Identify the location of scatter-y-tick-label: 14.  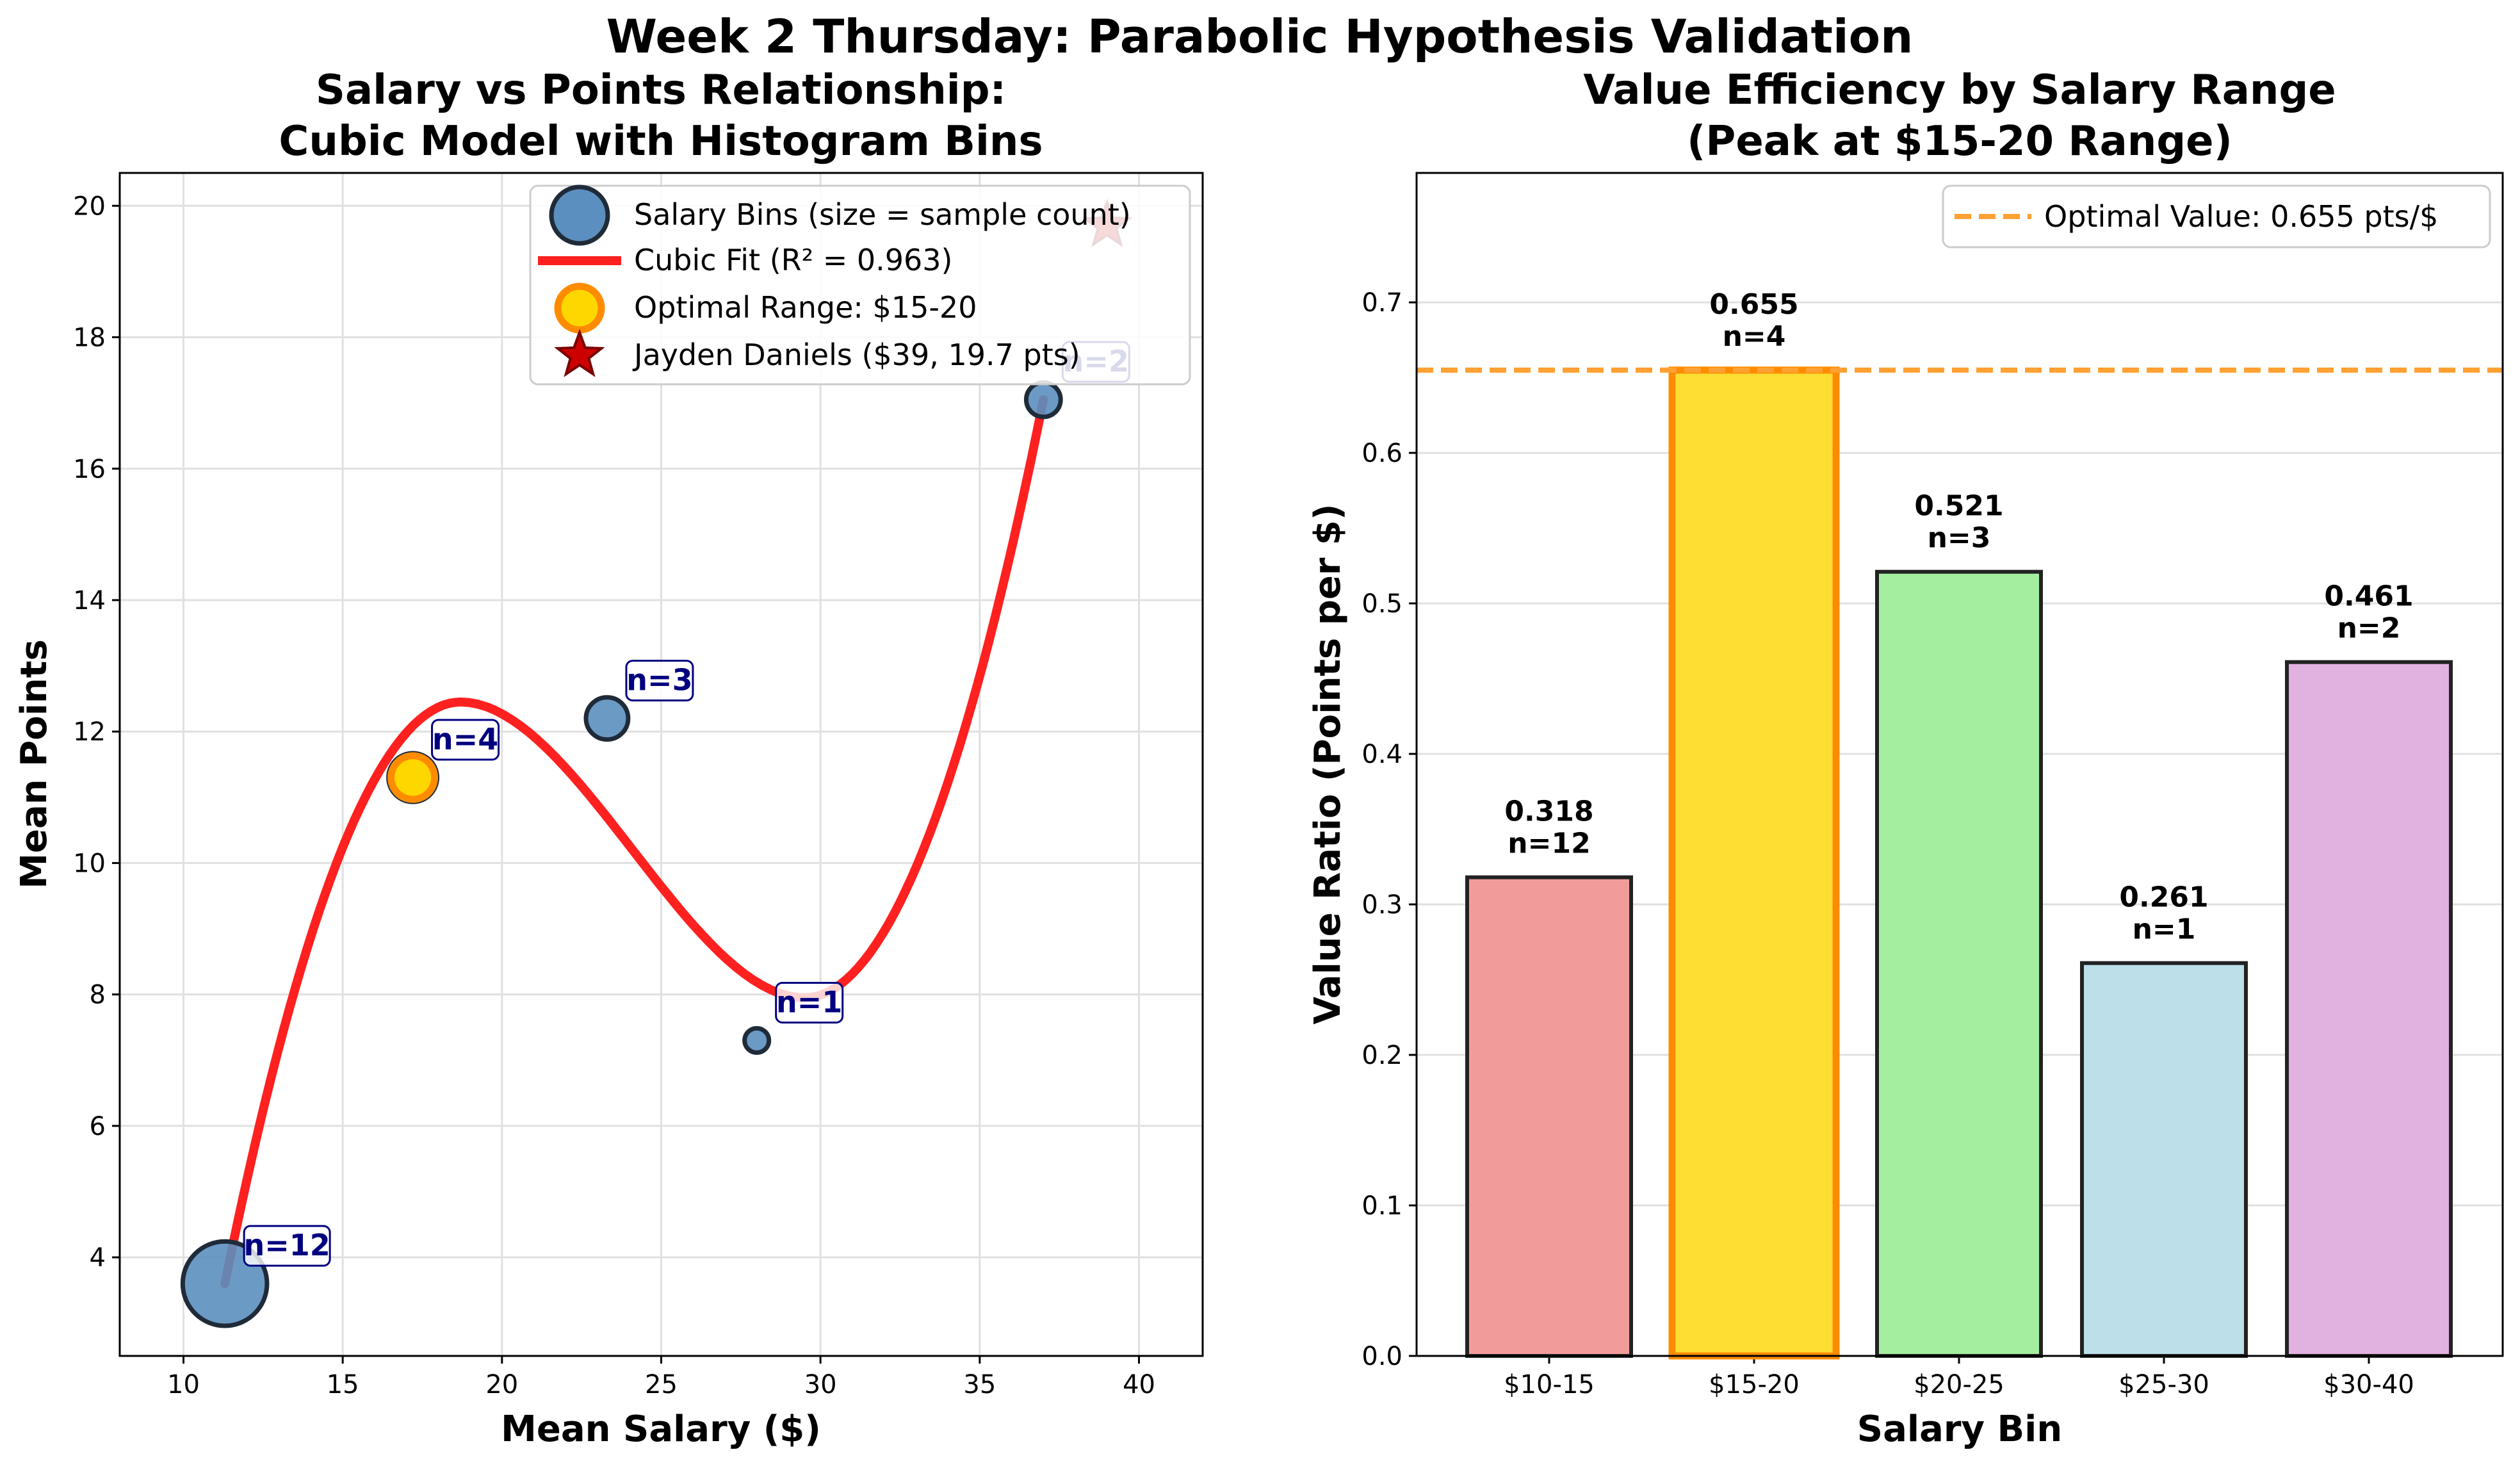
(90, 601).